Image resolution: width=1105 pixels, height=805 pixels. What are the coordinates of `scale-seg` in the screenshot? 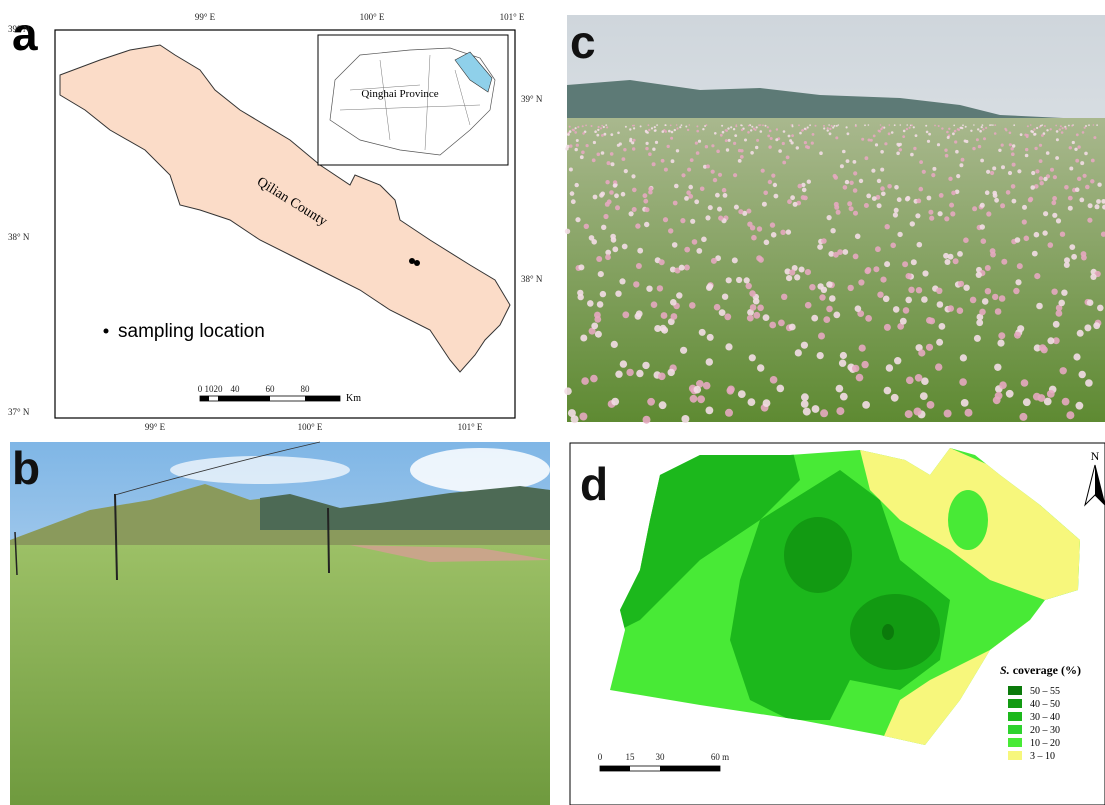 It's located at (226, 398).